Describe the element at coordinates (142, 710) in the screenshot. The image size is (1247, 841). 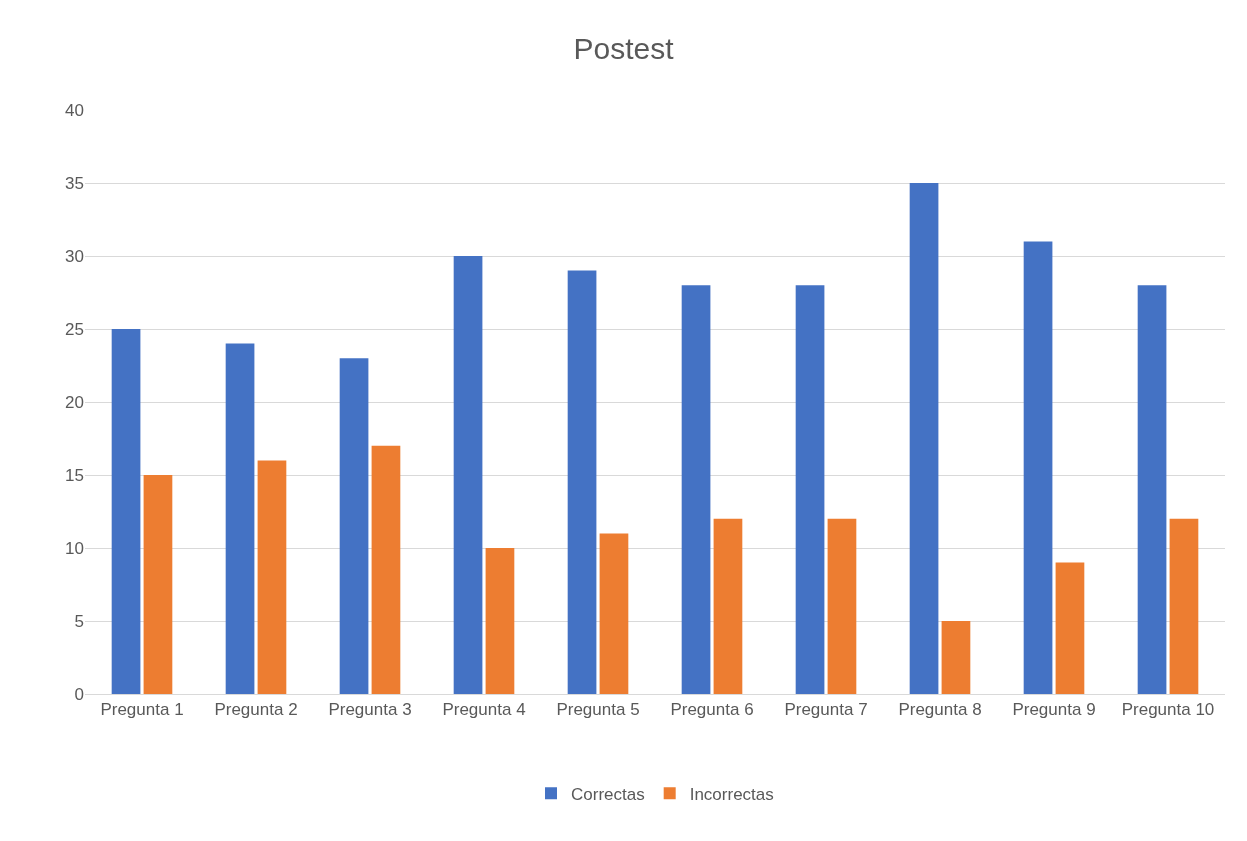
I see `x-tick-label: Pregunta 1` at that location.